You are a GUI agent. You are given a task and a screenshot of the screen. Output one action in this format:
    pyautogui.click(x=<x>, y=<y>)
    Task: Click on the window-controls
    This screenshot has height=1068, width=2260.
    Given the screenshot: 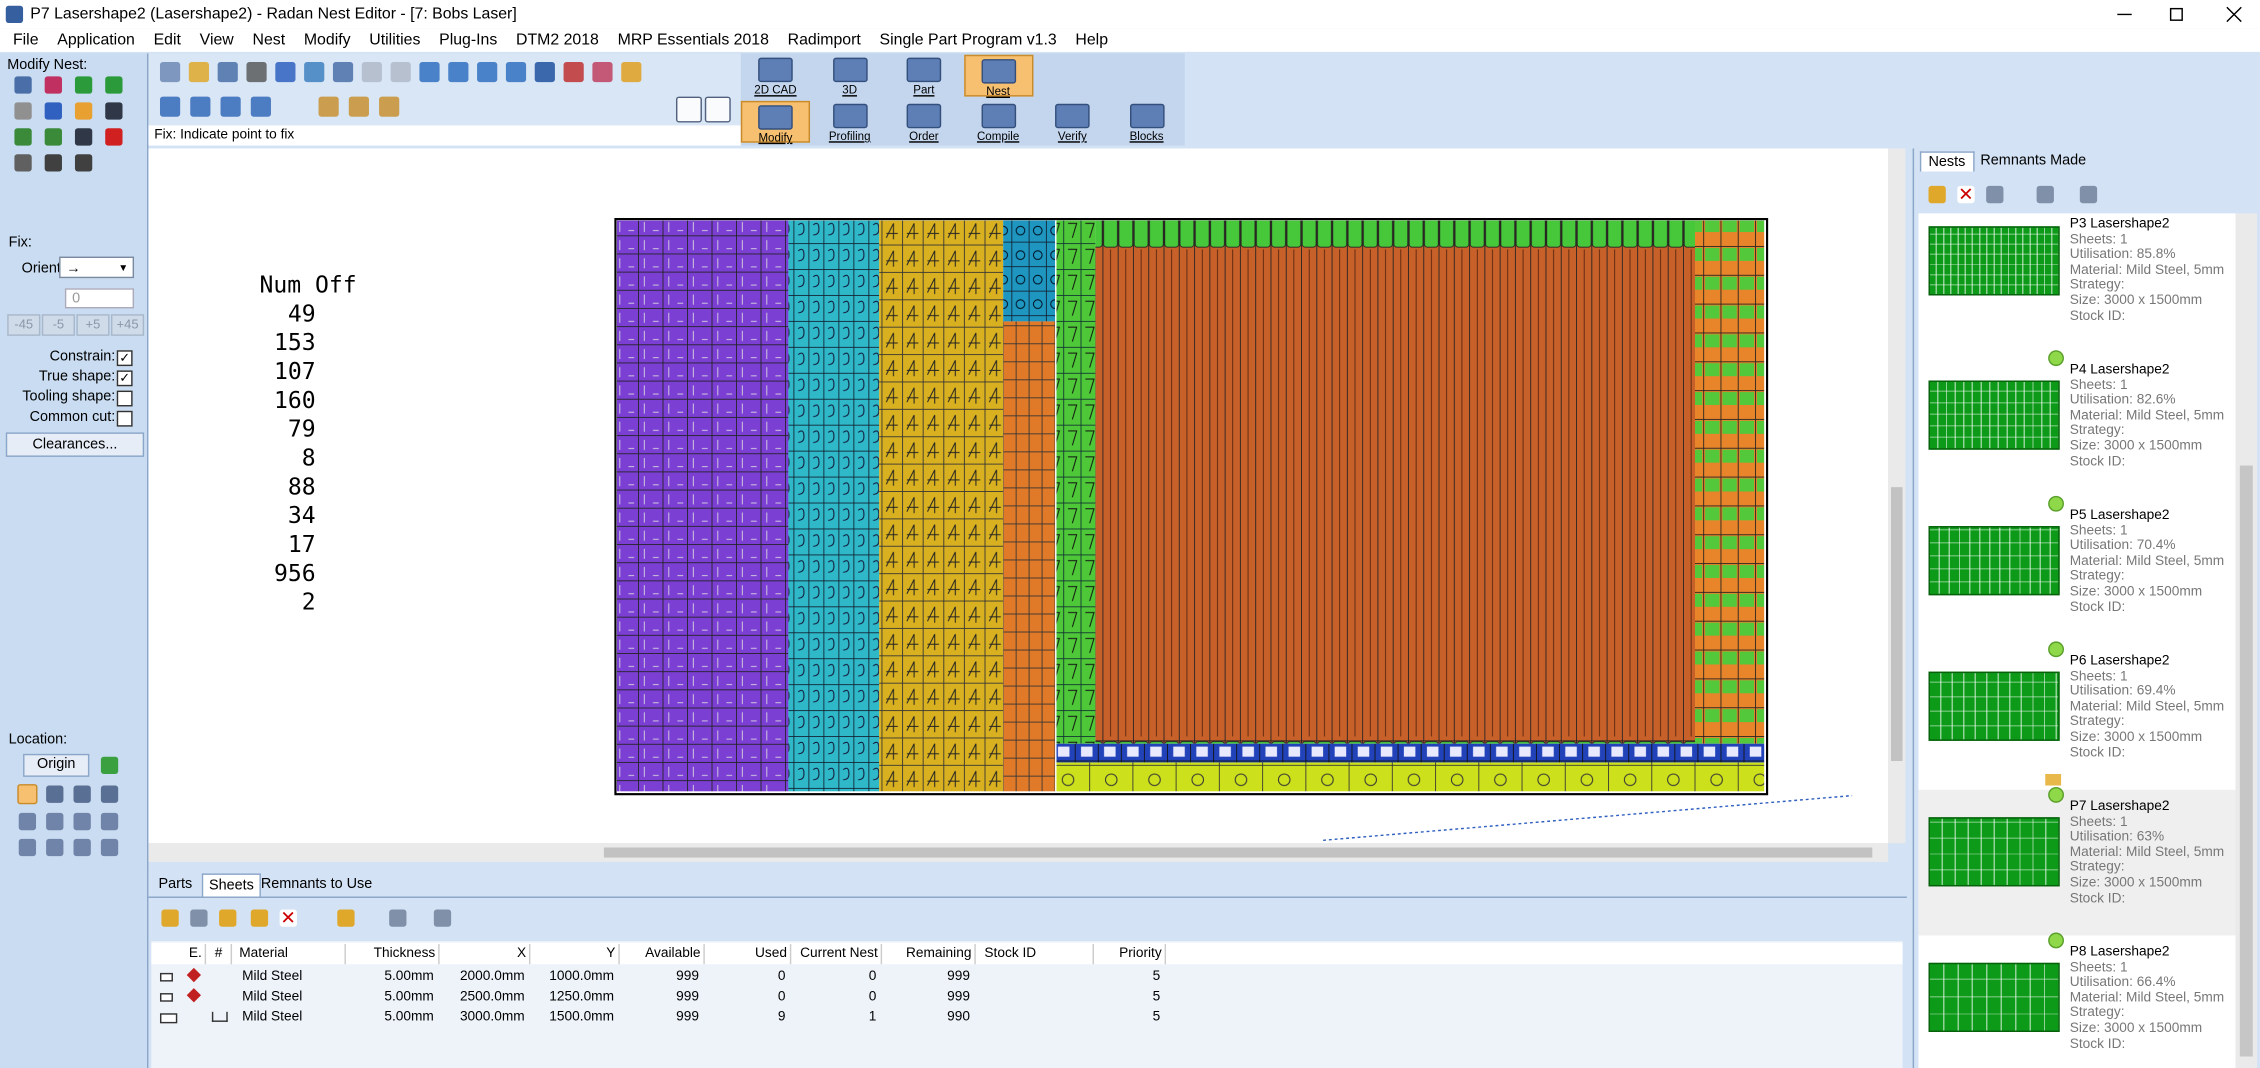 What is the action you would take?
    pyautogui.click(x=2182, y=14)
    